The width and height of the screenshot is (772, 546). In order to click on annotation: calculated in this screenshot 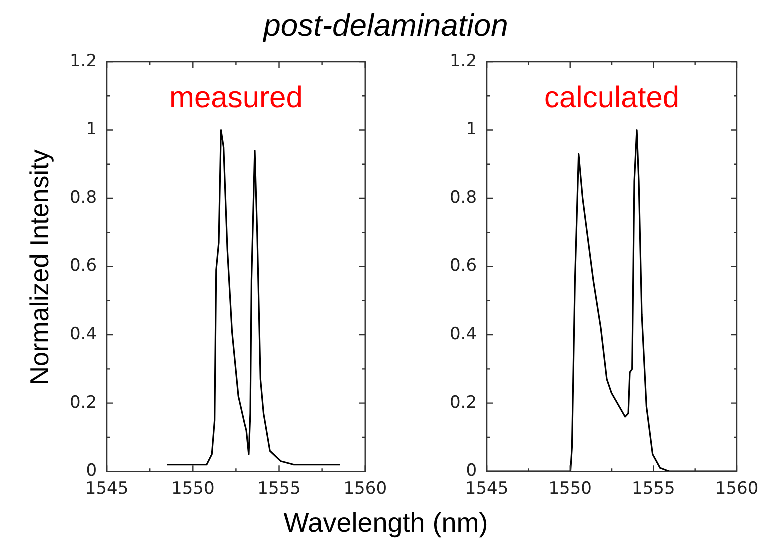, I will do `click(612, 97)`.